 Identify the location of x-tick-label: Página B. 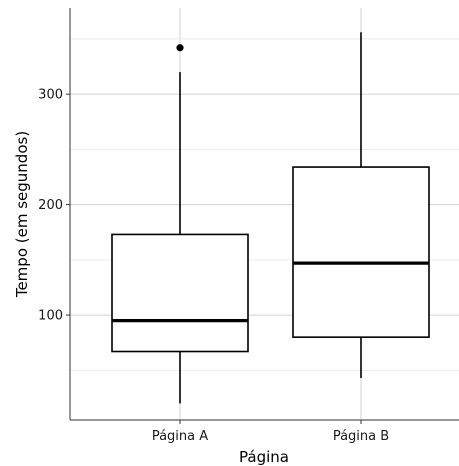
(361, 436).